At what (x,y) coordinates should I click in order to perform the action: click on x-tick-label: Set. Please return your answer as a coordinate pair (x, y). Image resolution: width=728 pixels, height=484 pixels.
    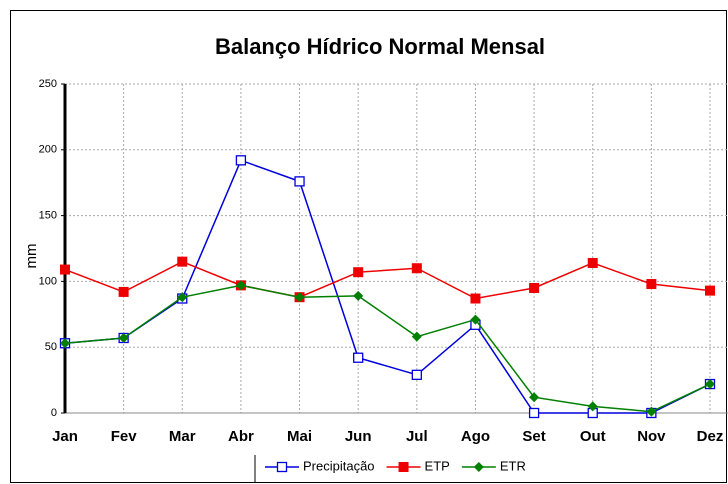
    Looking at the image, I should click on (533, 436).